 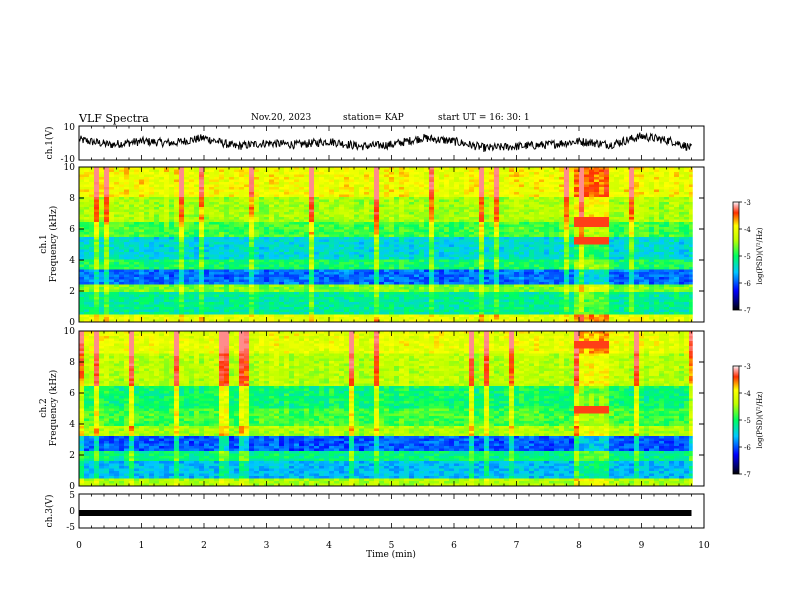 I want to click on ch1-colorbar-tick: -4, so click(x=747, y=230).